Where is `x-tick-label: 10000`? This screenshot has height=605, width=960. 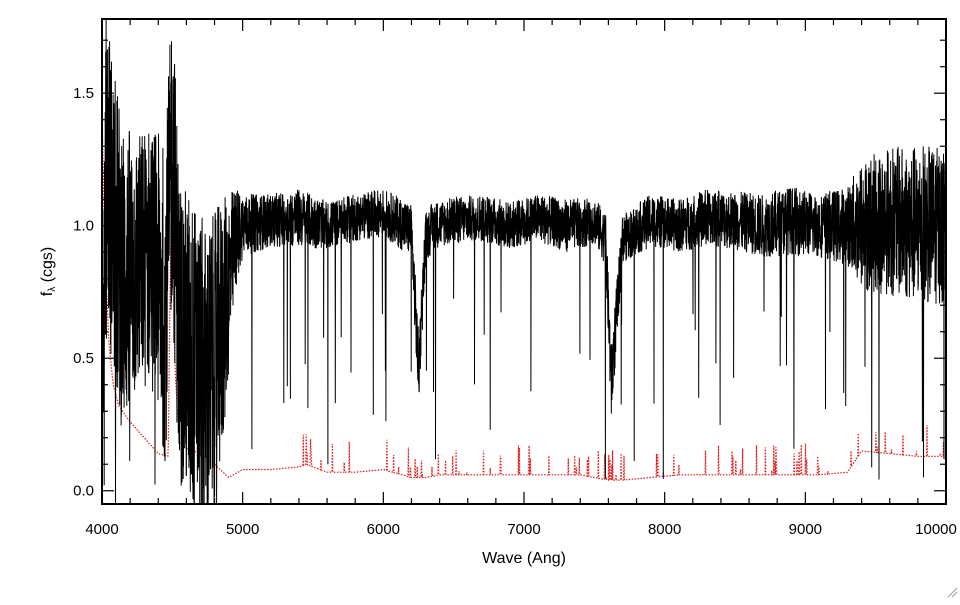 x-tick-label: 10000 is located at coordinates (936, 529).